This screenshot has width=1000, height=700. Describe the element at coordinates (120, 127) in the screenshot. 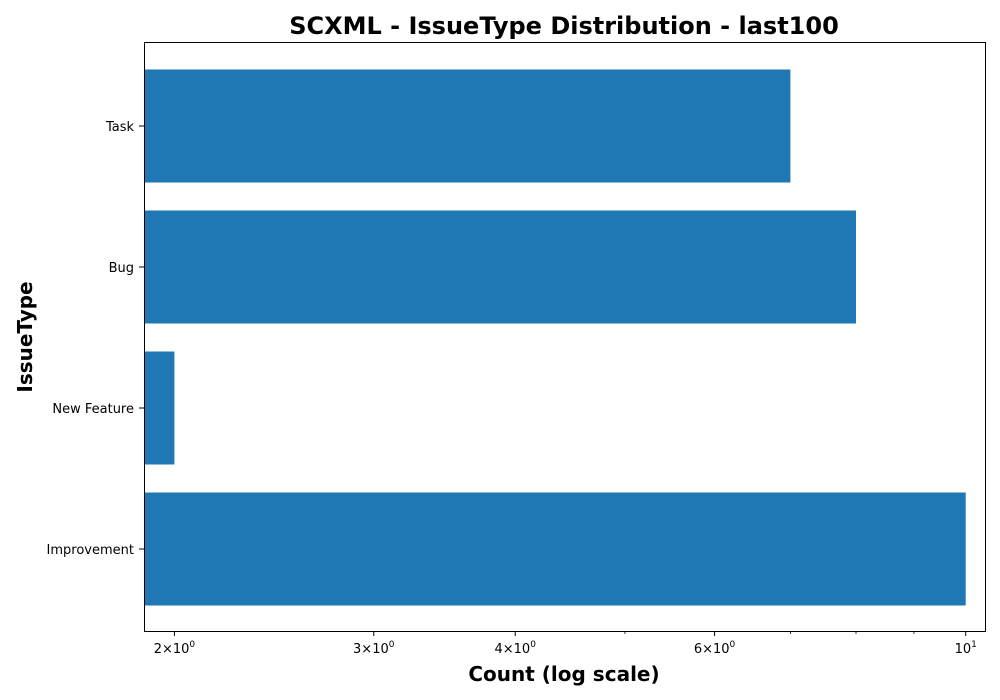

I see `y-tick-label: Task` at that location.